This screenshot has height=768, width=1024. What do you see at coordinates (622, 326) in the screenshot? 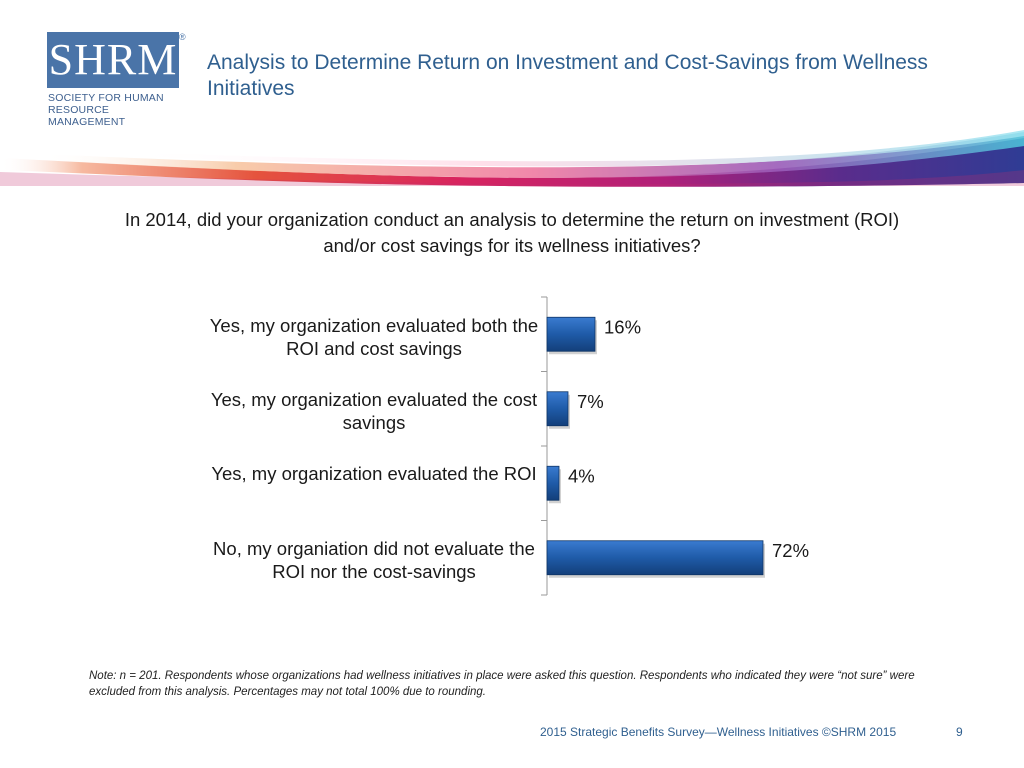
I see `bar-value-label: 16%` at bounding box center [622, 326].